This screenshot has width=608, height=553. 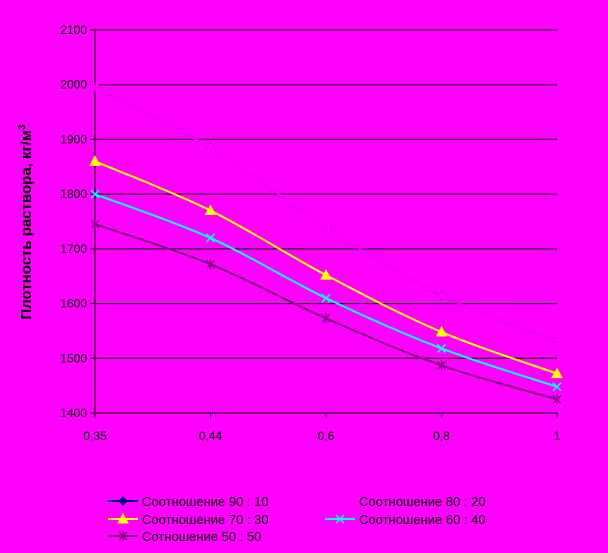 I want to click on x-tick-label: 0,35, so click(x=95, y=436).